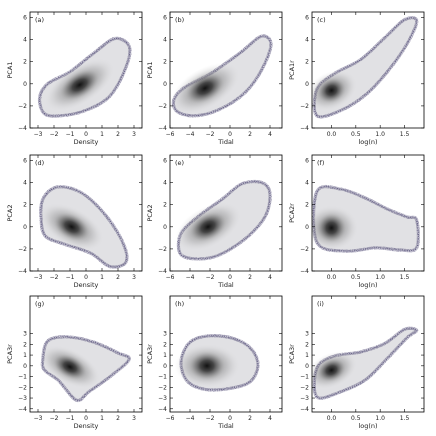 This screenshot has width=436, height=436. I want to click on y-axis-label: PCA2, so click(10, 212).